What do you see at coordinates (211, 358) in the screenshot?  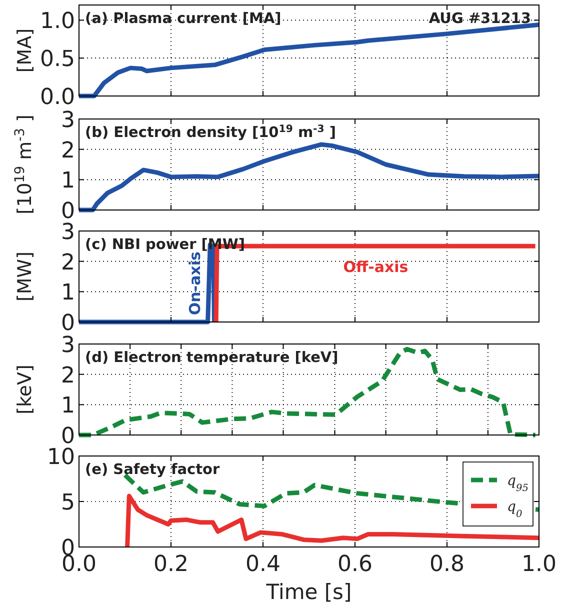 I see `chart-title: (d) Electron temperature [keV]` at bounding box center [211, 358].